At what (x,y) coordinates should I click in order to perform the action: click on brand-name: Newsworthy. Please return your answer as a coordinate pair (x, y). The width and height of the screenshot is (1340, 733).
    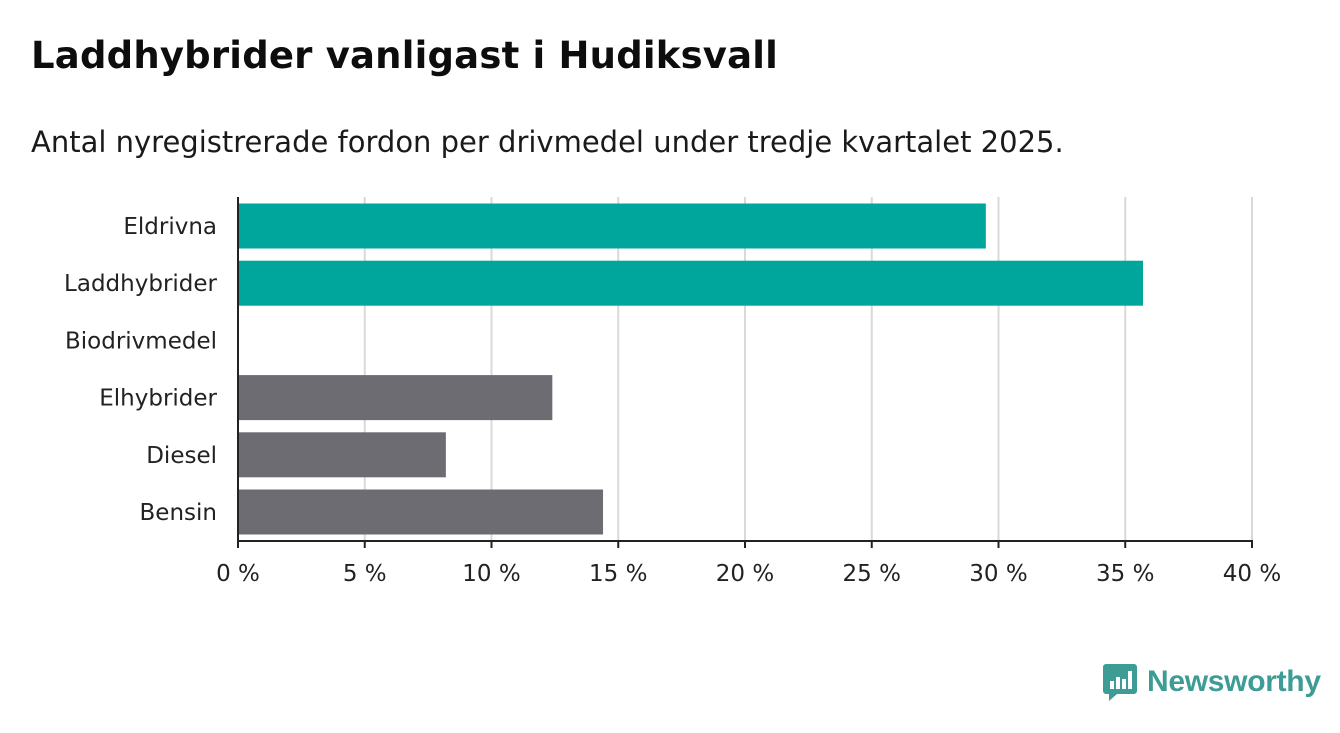
    Looking at the image, I should click on (1234, 681).